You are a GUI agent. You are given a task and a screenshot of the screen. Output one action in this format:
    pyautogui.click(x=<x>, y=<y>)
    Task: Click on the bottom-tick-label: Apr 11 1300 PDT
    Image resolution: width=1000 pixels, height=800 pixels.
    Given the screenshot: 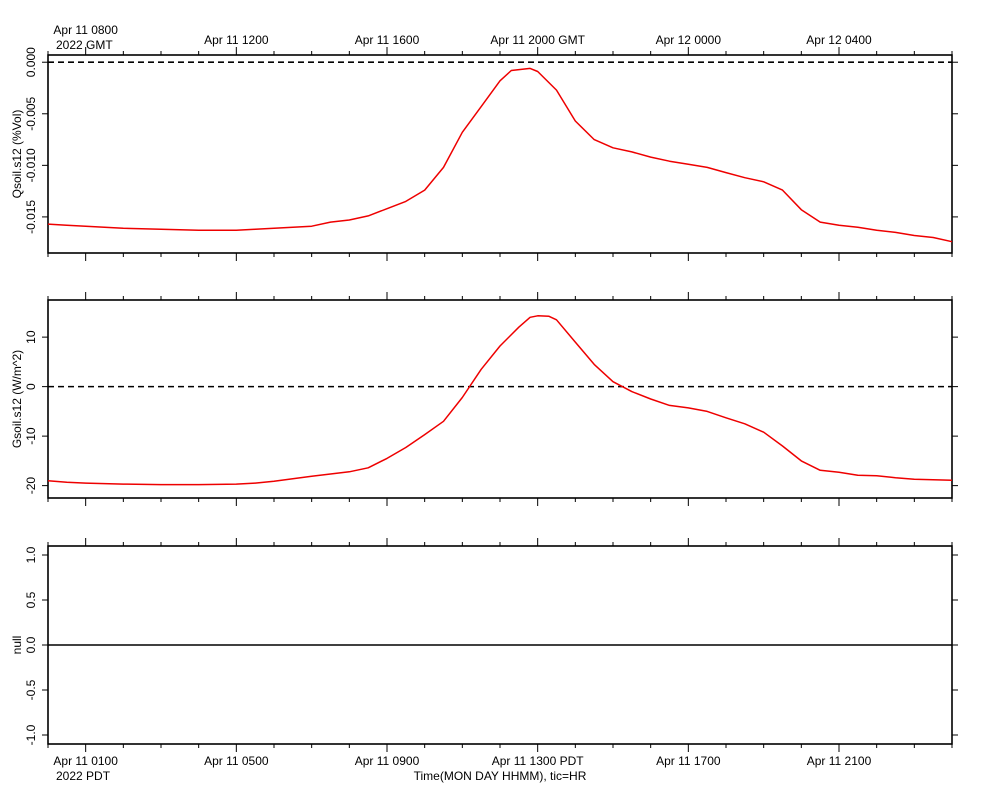 What is the action you would take?
    pyautogui.click(x=538, y=761)
    